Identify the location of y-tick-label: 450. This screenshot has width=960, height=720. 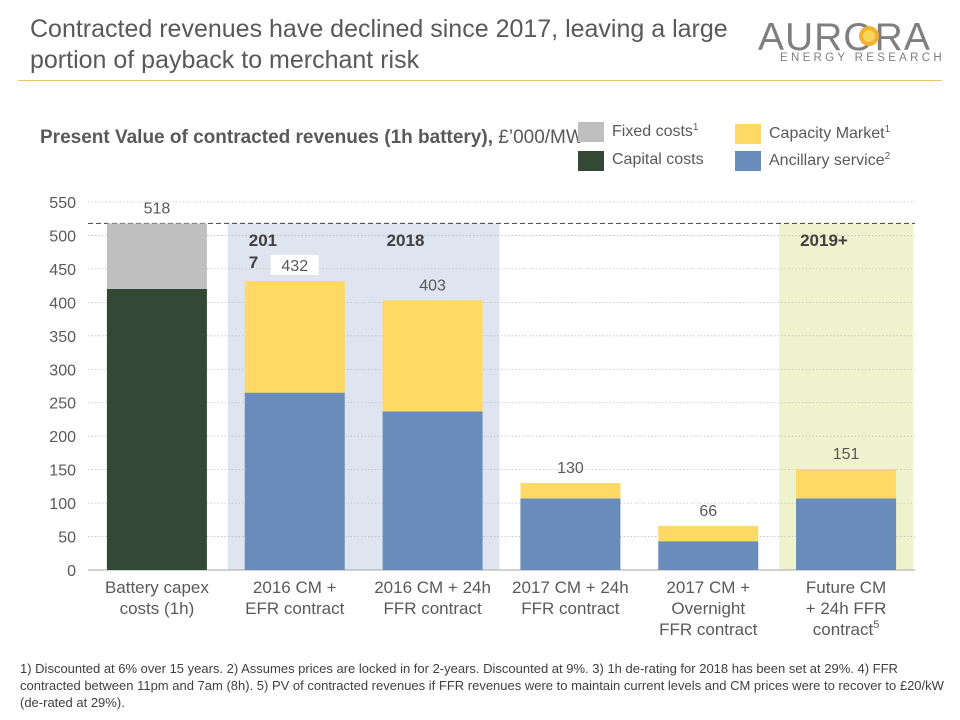
(62, 270).